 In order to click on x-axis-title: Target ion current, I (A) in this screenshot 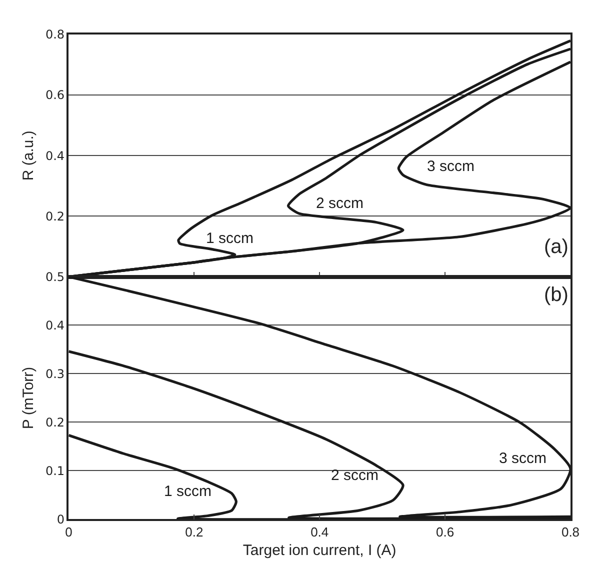, I will do `click(319, 550)`.